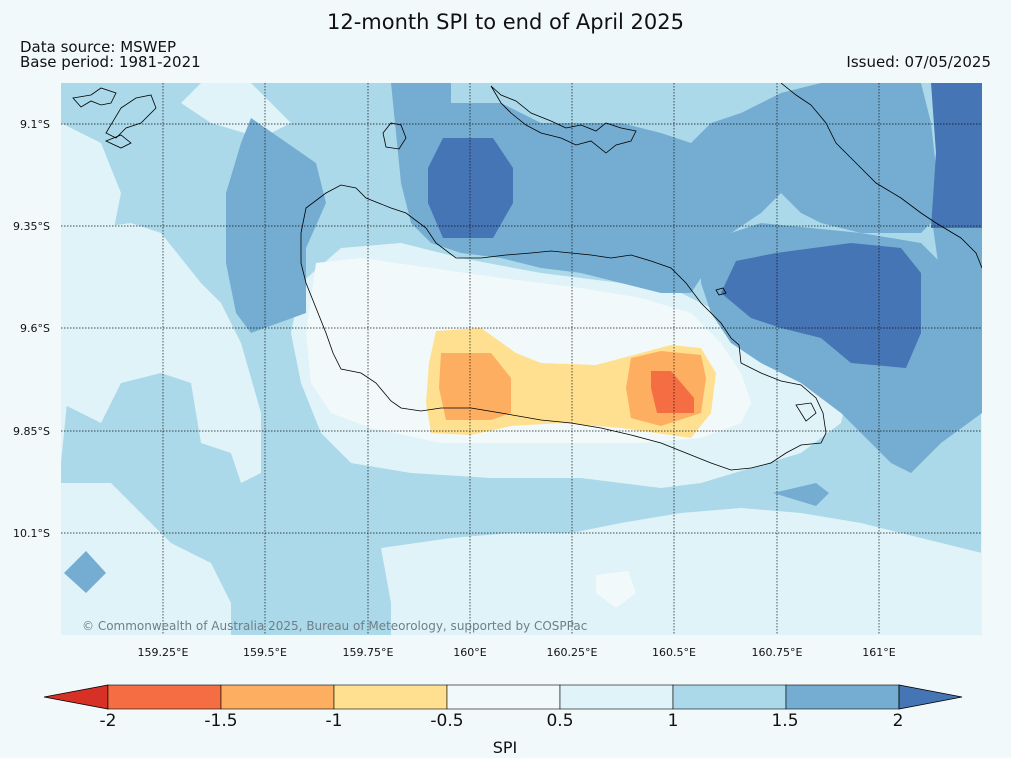 This screenshot has height=758, width=1011. I want to click on field-pale-south-east, so click(681, 571).